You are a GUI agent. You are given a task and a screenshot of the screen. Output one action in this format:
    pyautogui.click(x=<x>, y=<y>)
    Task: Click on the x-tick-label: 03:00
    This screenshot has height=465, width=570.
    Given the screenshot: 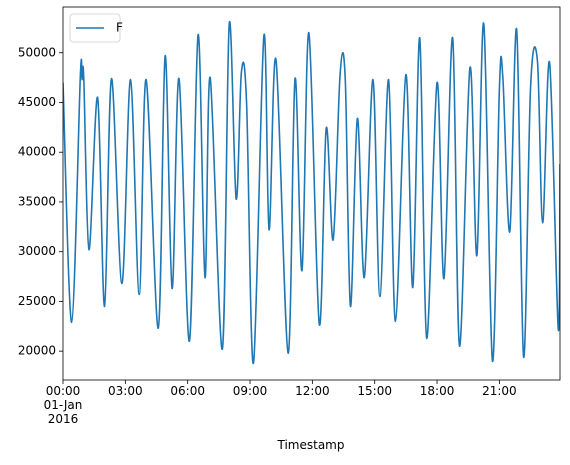 What is the action you would take?
    pyautogui.click(x=125, y=391)
    